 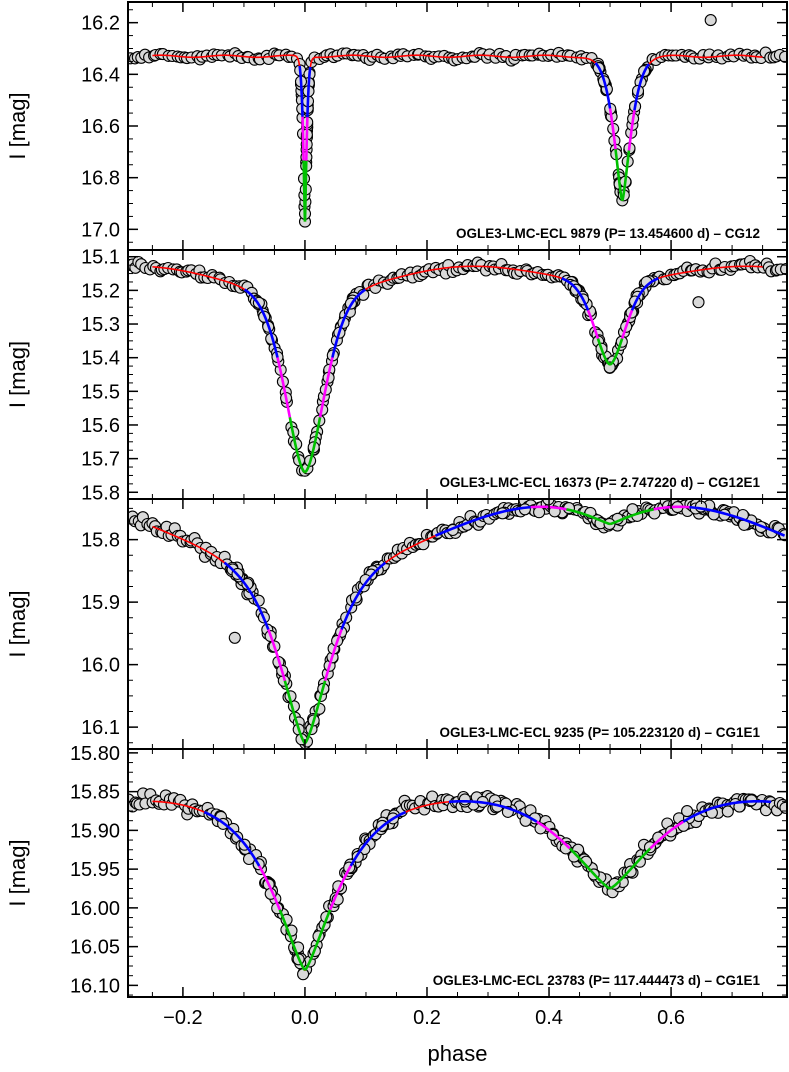 What do you see at coordinates (95, 831) in the screenshot?
I see `y-tick-label: 15.90` at bounding box center [95, 831].